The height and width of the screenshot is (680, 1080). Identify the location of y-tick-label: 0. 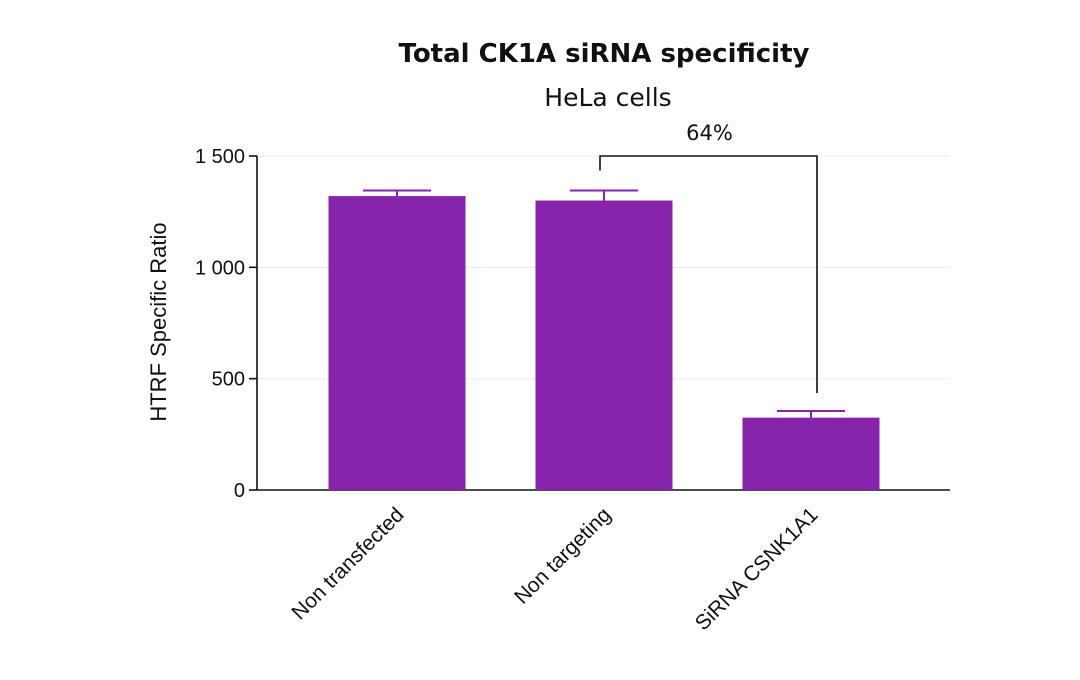
(239, 491).